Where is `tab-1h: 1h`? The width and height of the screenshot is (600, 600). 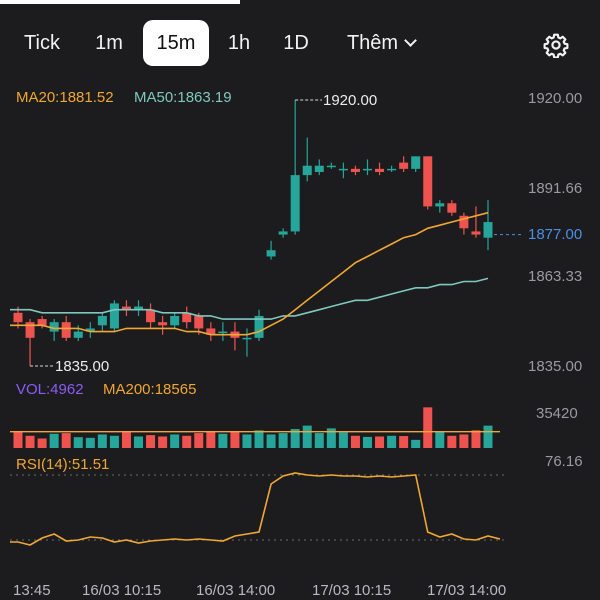 tab-1h: 1h is located at coordinates (239, 43).